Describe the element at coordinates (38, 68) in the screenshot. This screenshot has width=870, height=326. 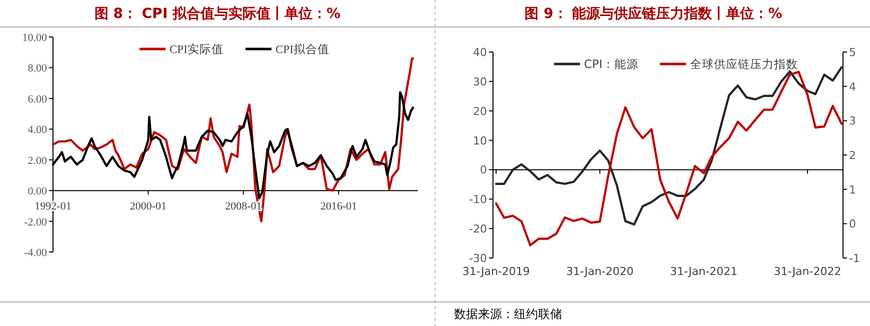
I see `y-tick-label: 8.00` at that location.